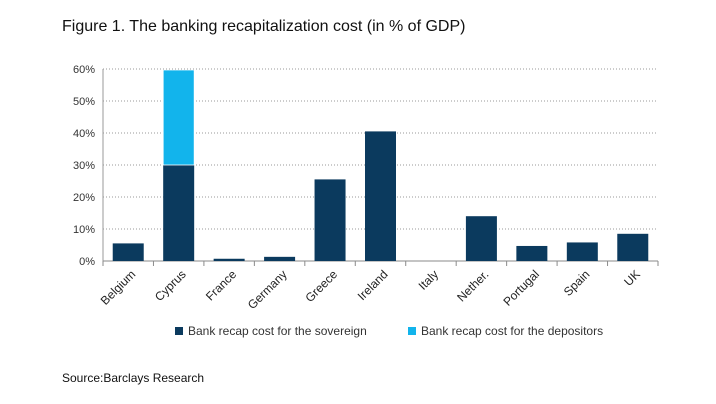 The width and height of the screenshot is (716, 404). Describe the element at coordinates (472, 285) in the screenshot. I see `x-category-label: Nether.` at that location.